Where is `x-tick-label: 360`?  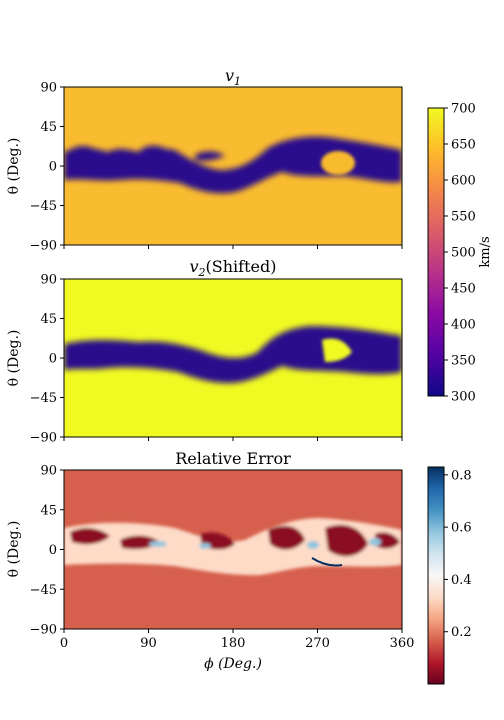
x-tick-label: 360 is located at coordinates (402, 643).